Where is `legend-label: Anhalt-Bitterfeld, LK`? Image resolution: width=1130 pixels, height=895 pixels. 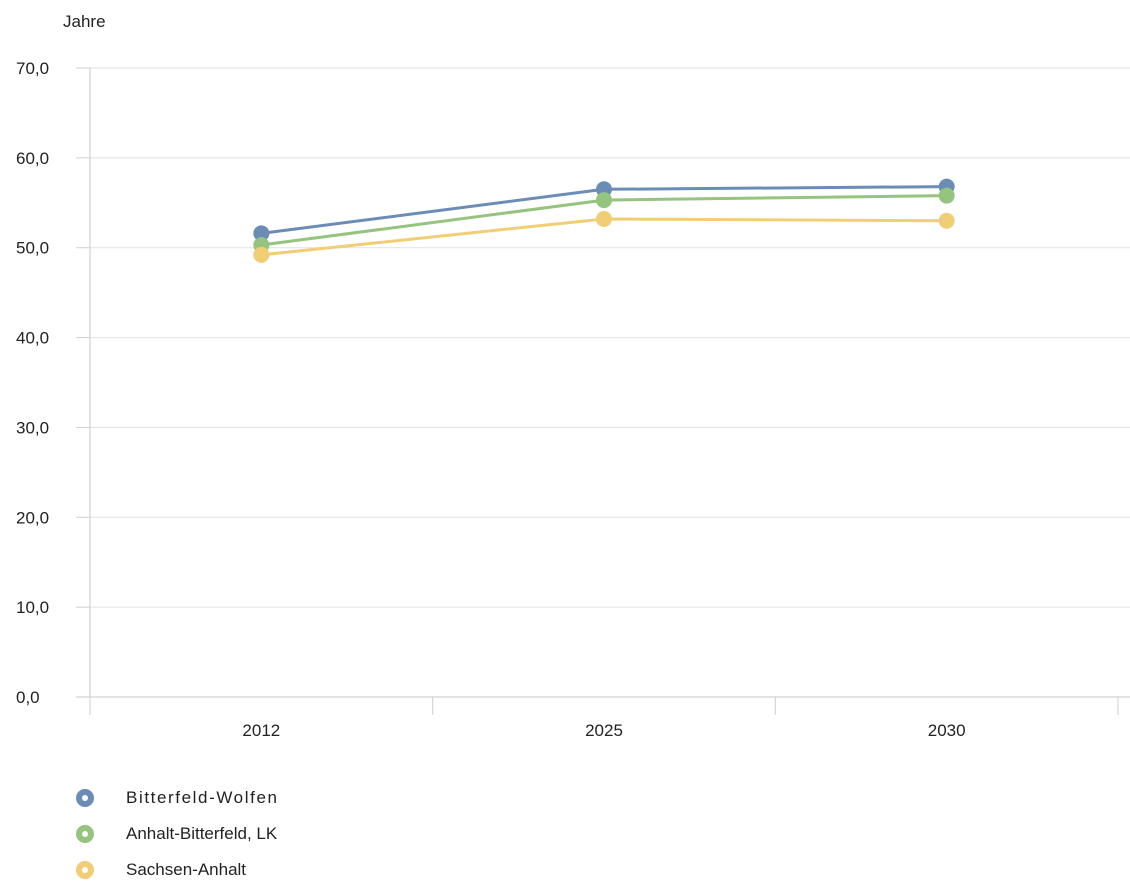
legend-label: Anhalt-Bitterfeld, LK is located at coordinates (202, 833).